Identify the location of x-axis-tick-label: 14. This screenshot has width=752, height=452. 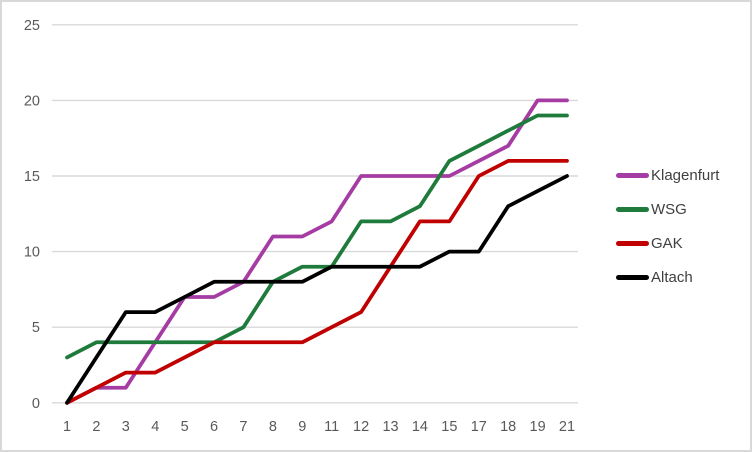
(420, 427).